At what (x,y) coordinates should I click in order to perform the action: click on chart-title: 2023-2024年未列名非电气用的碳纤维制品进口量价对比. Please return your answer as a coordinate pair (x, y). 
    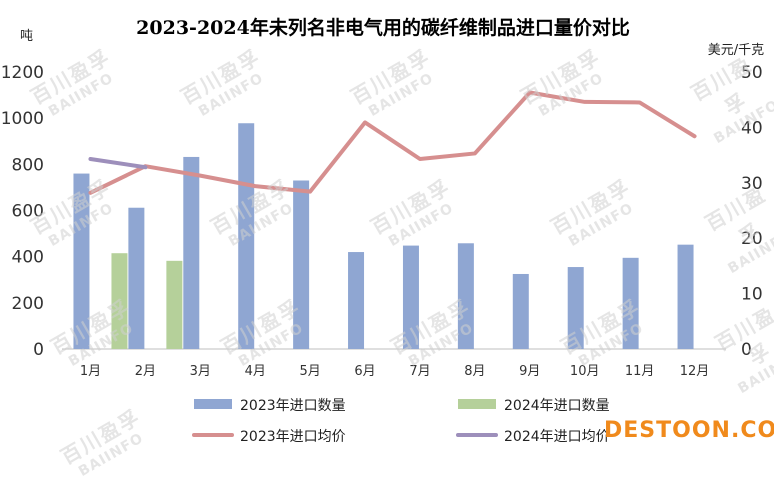
    Looking at the image, I should click on (383, 27).